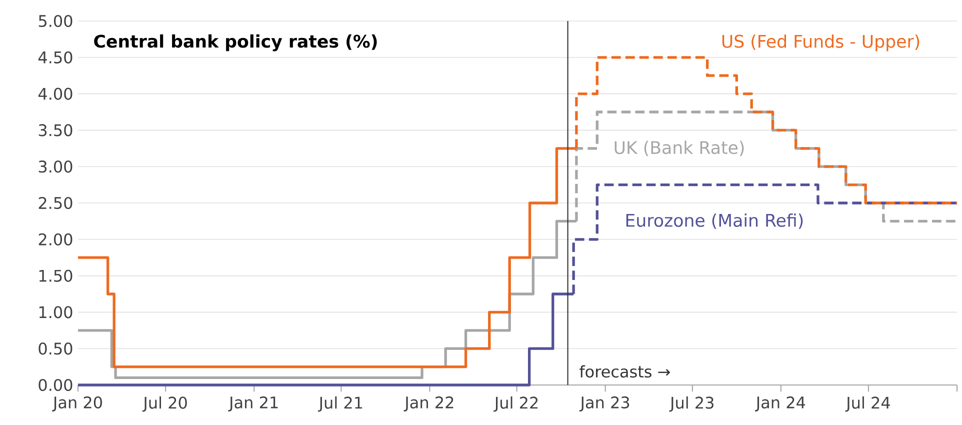  Describe the element at coordinates (55, 276) in the screenshot. I see `y-tick-label: 1.50` at that location.